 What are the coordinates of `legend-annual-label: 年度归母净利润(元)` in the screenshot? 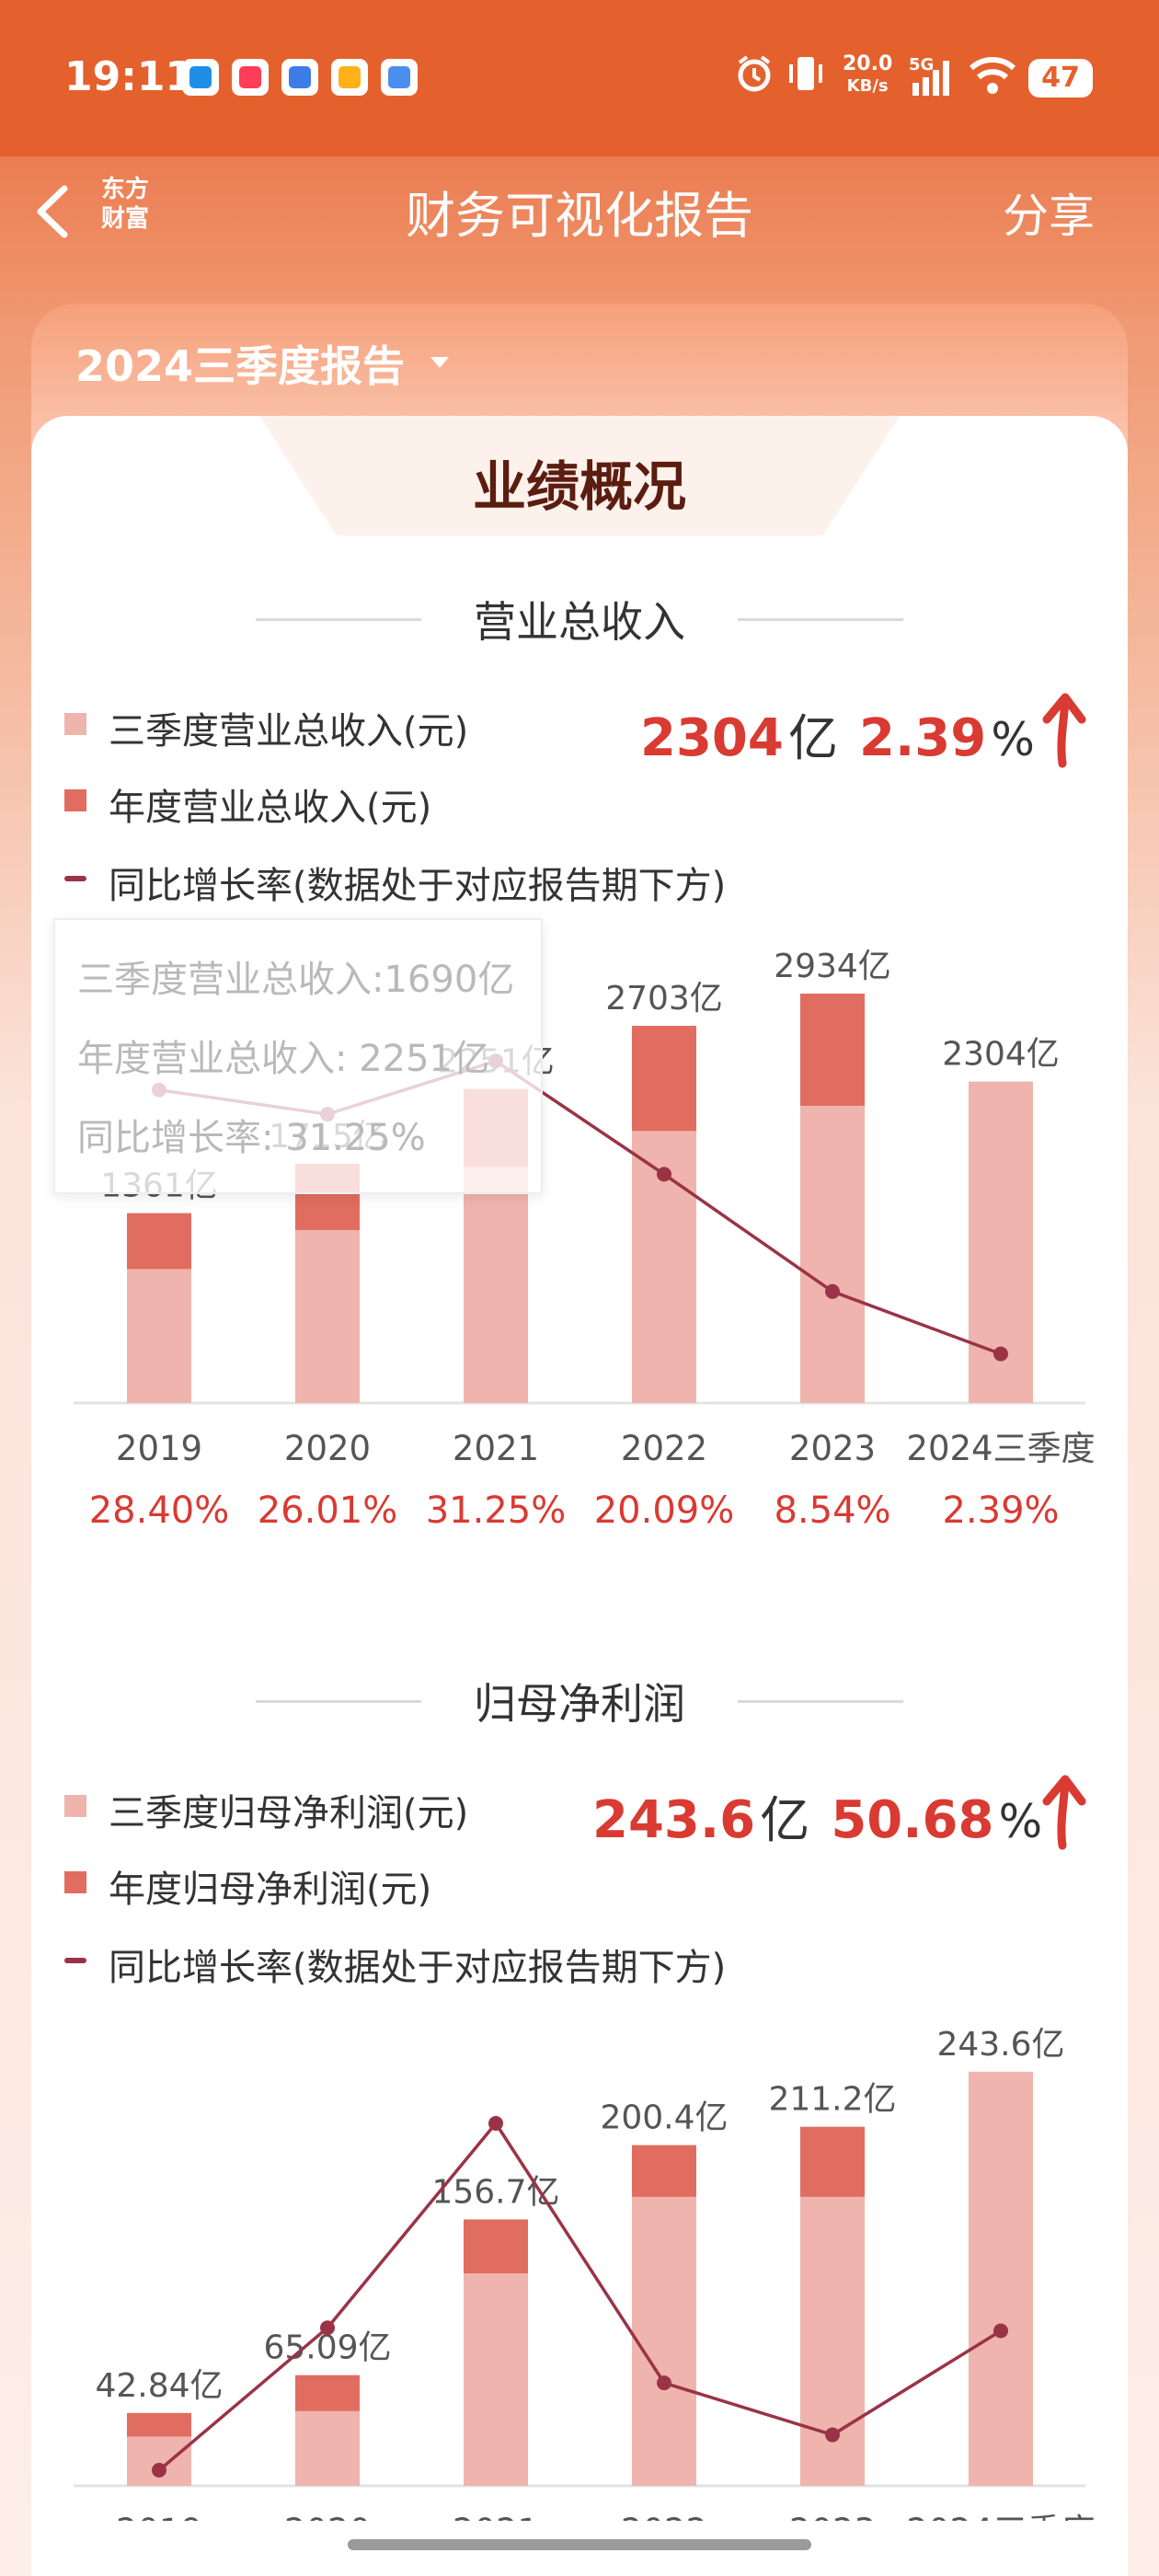 It's located at (270, 1890).